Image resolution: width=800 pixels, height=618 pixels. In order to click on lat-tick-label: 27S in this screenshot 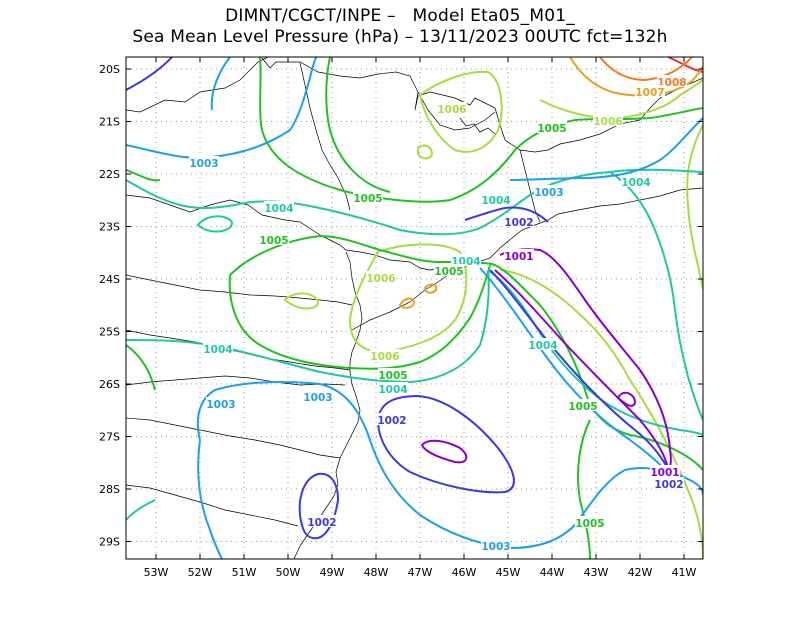, I will do `click(109, 437)`.